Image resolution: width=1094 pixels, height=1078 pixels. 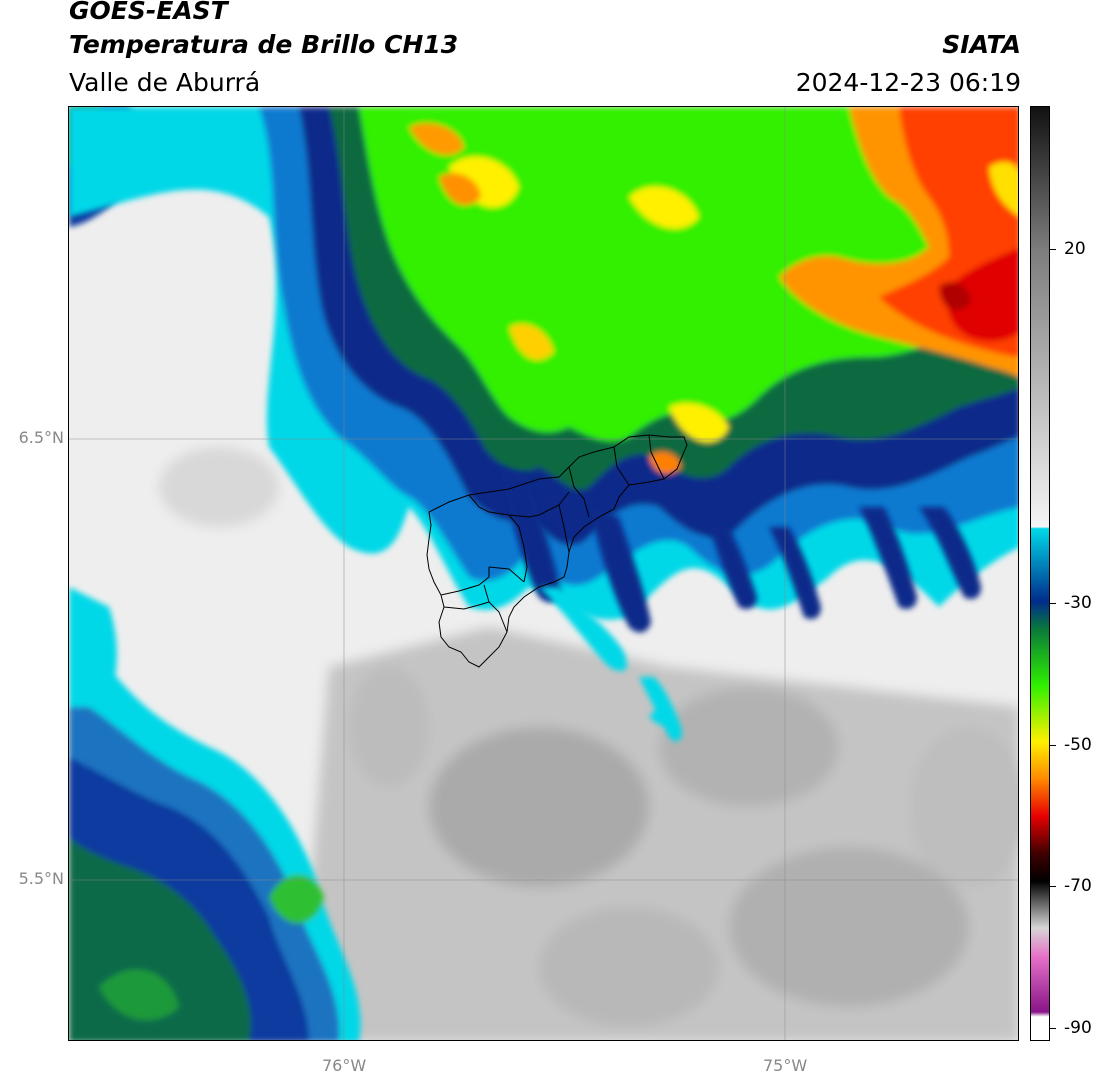 What do you see at coordinates (1040, 573) in the screenshot?
I see `colorbar` at bounding box center [1040, 573].